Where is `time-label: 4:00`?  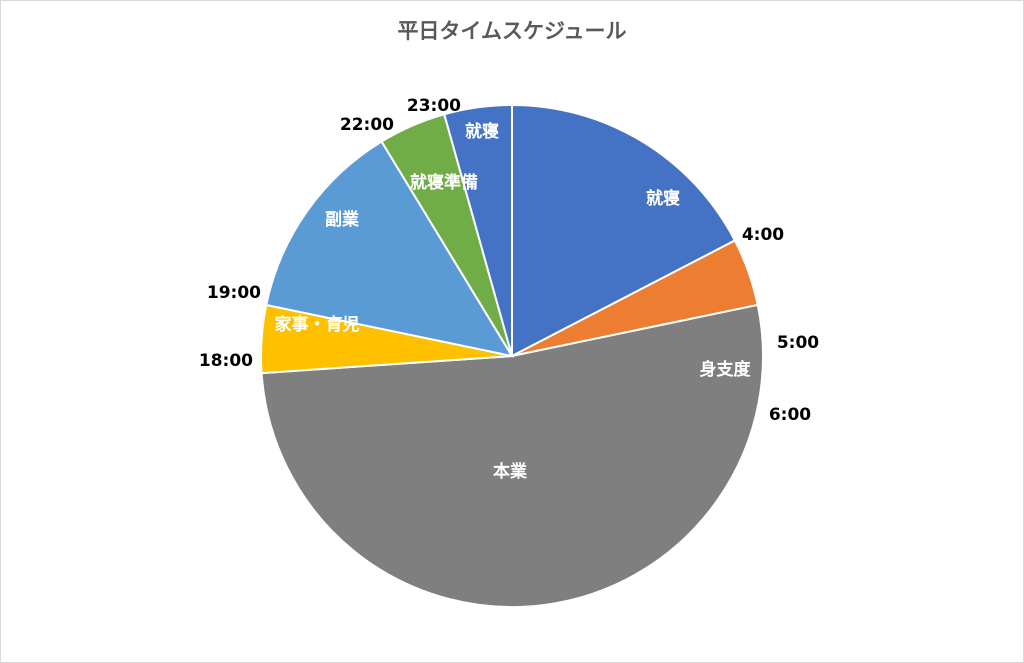
time-label: 4:00 is located at coordinates (763, 235).